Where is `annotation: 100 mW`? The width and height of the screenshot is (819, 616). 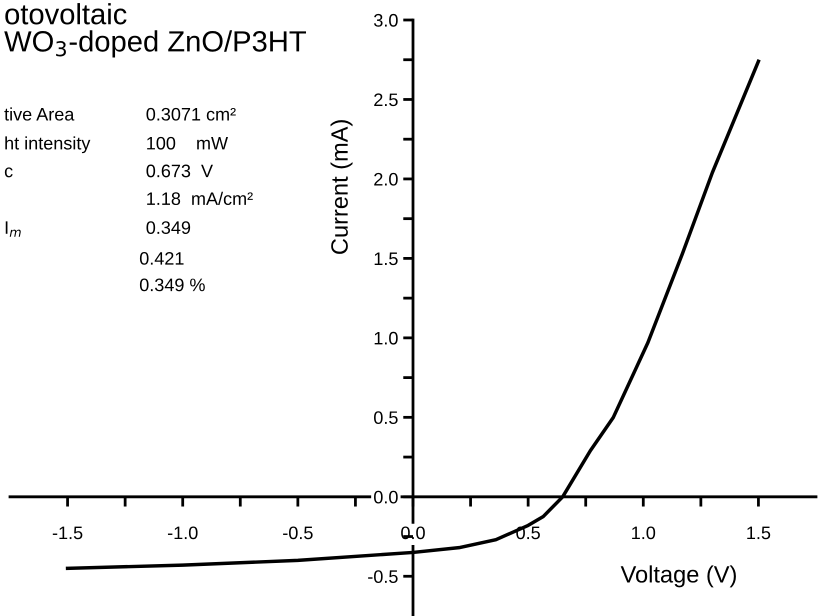 annotation: 100 mW is located at coordinates (187, 143).